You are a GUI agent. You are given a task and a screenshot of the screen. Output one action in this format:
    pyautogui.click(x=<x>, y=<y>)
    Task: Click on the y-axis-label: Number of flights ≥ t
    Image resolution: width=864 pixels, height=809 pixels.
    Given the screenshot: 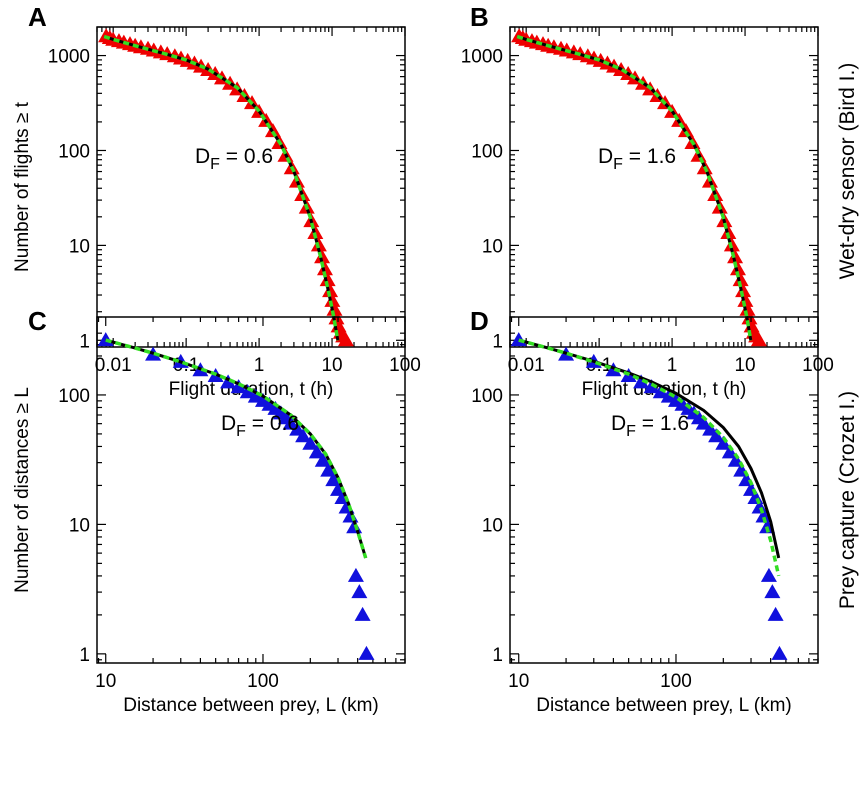 What is the action you would take?
    pyautogui.click(x=22, y=186)
    